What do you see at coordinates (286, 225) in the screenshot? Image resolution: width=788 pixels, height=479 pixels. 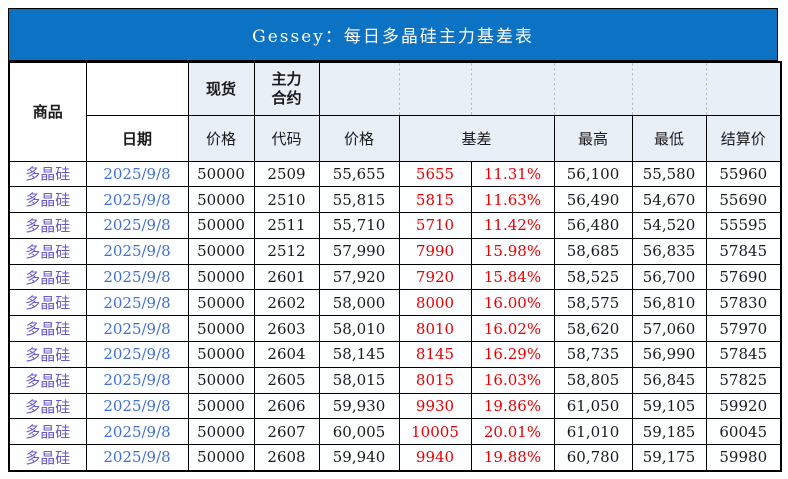 I see `cell-contract-code: 2511` at bounding box center [286, 225].